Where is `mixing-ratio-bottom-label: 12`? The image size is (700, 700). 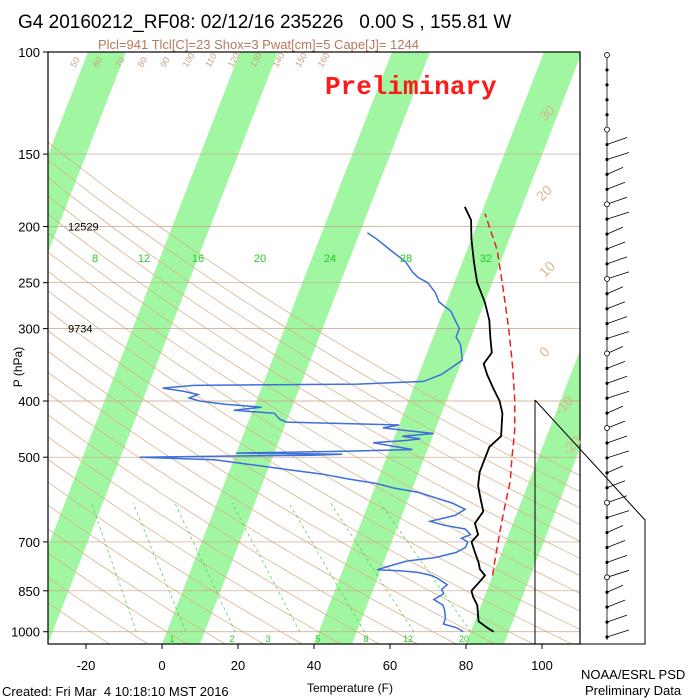
mixing-ratio-bottom-label: 12 is located at coordinates (408, 639).